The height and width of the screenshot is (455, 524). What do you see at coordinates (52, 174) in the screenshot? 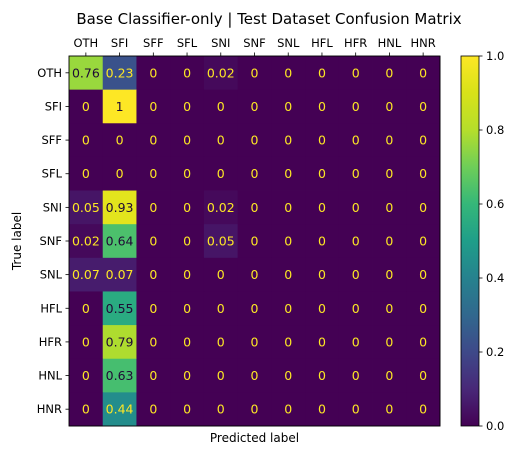
I see `y-tick-label: SFL` at bounding box center [52, 174].